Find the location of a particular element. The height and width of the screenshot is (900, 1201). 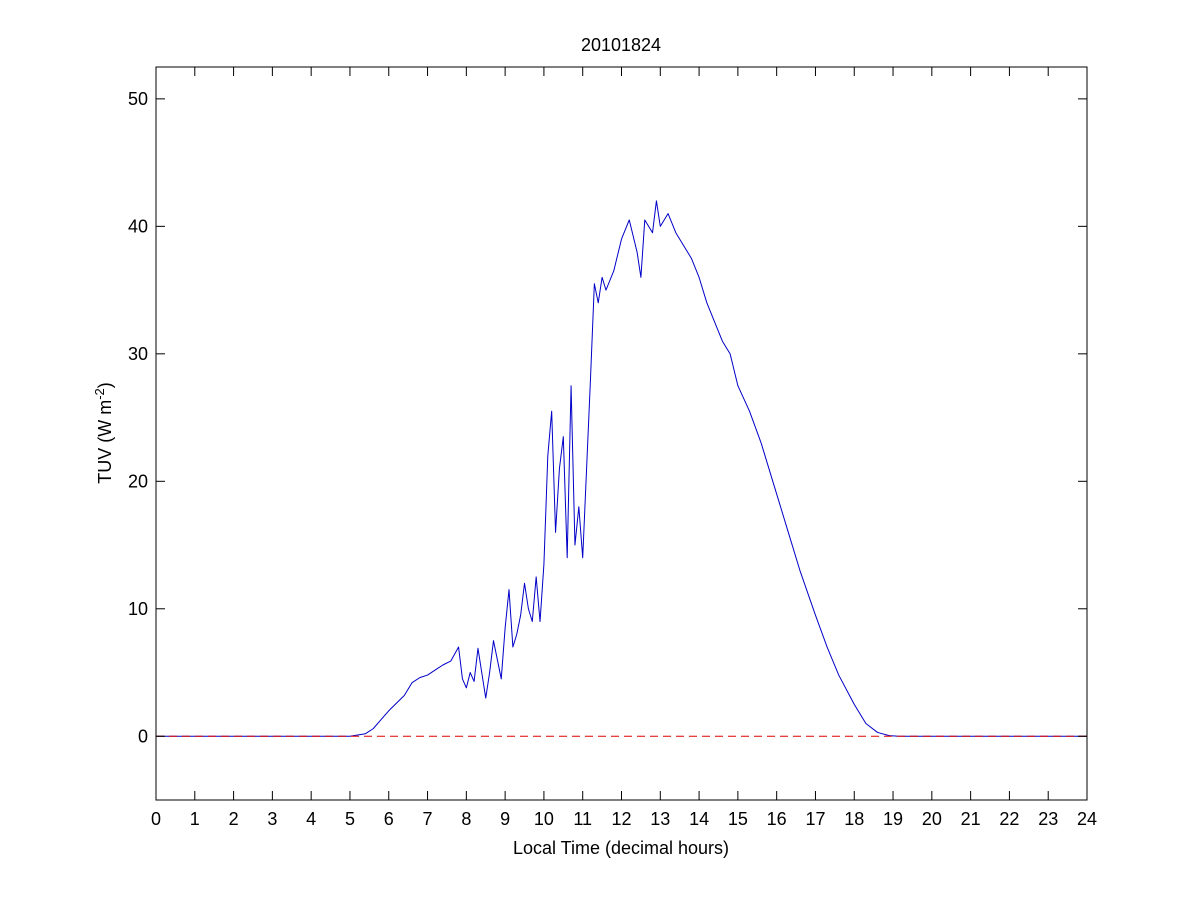

x-tick-label: 22 is located at coordinates (1009, 819).